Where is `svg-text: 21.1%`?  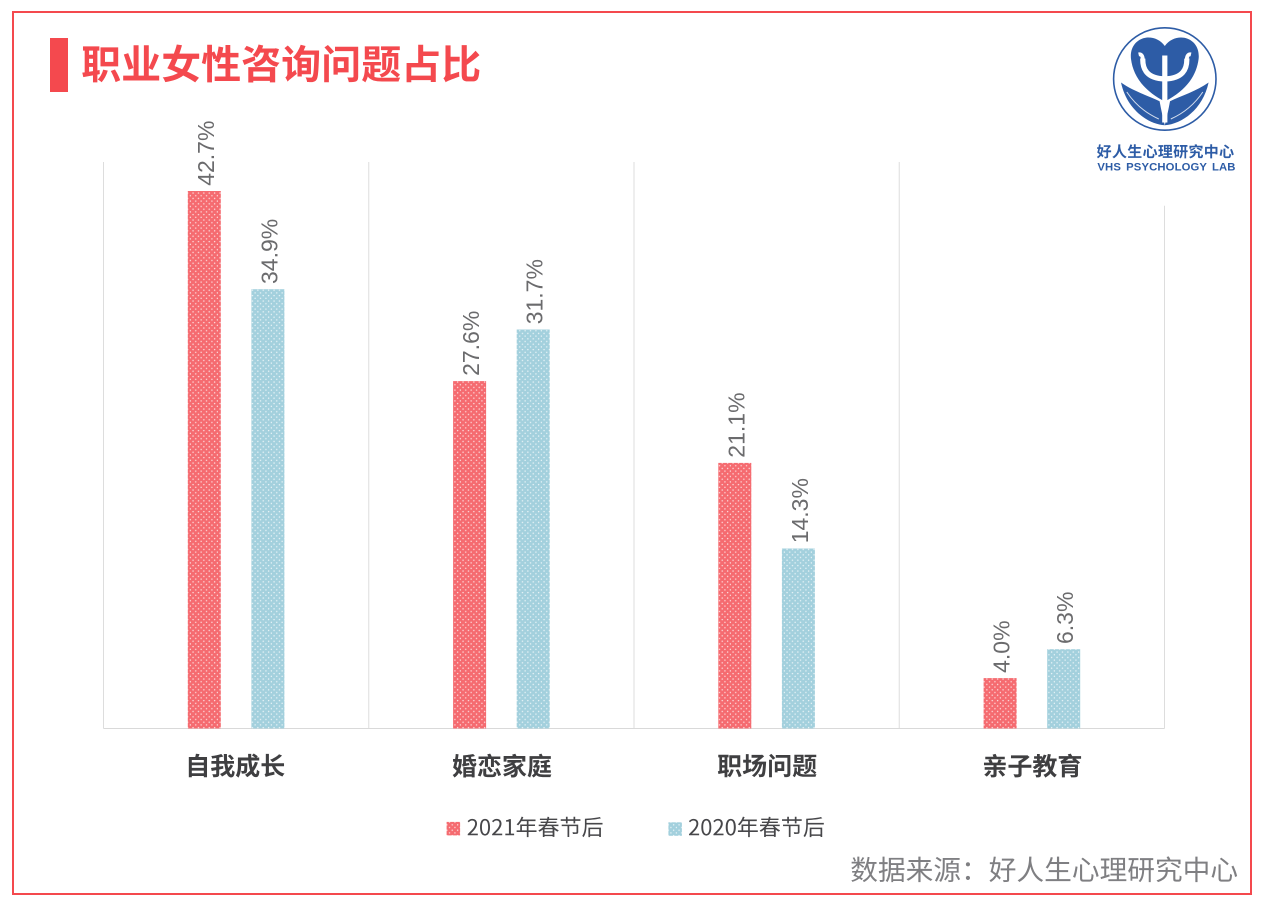
svg-text: 21.1% is located at coordinates (736, 424).